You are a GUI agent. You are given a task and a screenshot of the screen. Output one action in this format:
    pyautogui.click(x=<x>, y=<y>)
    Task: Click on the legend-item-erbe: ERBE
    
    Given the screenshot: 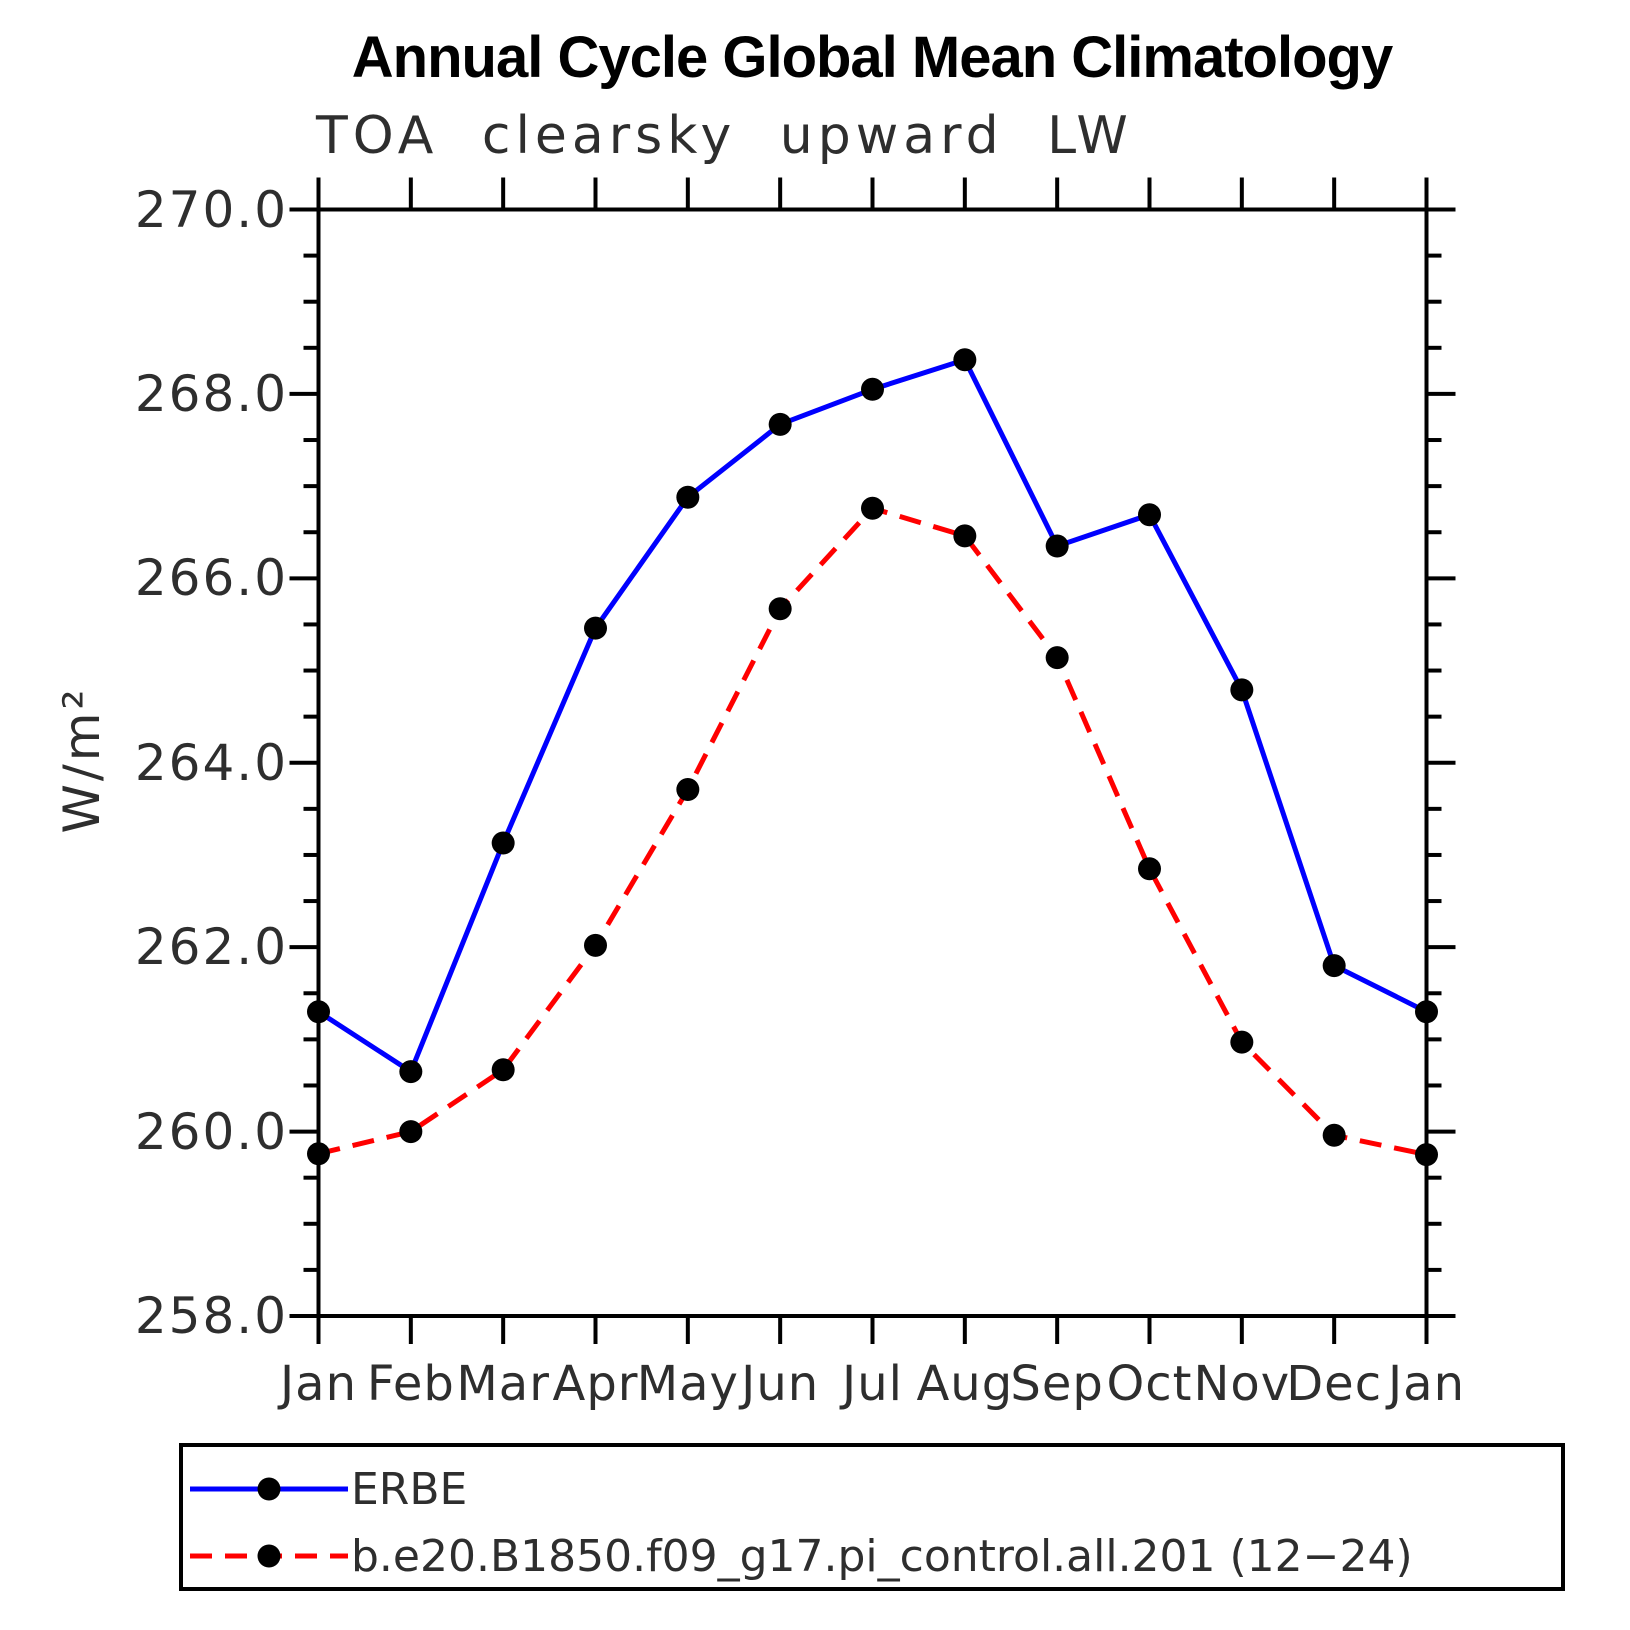 What is the action you would take?
    pyautogui.click(x=327, y=1489)
    